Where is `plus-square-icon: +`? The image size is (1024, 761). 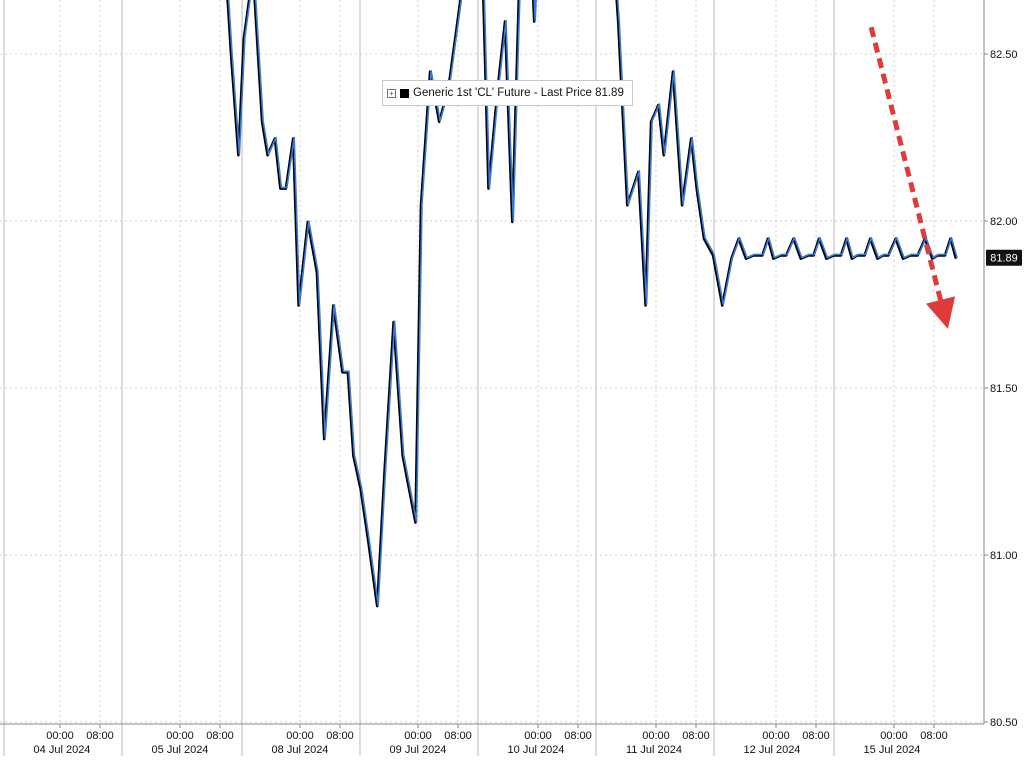
plus-square-icon: + is located at coordinates (391, 93).